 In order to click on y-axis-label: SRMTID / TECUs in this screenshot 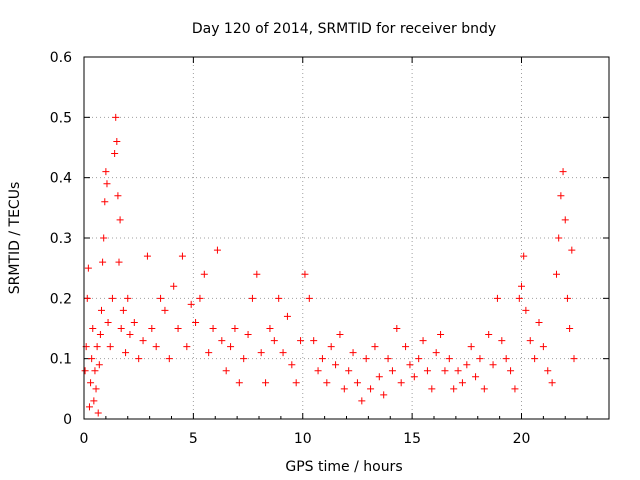, I will do `click(15, 238)`.